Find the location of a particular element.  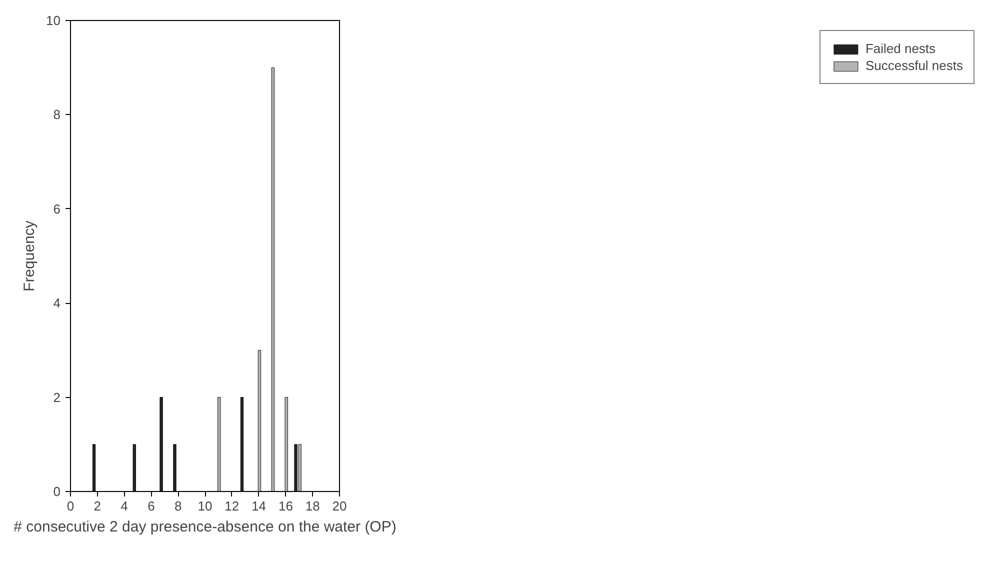

x-tick-label: 10 is located at coordinates (205, 506).